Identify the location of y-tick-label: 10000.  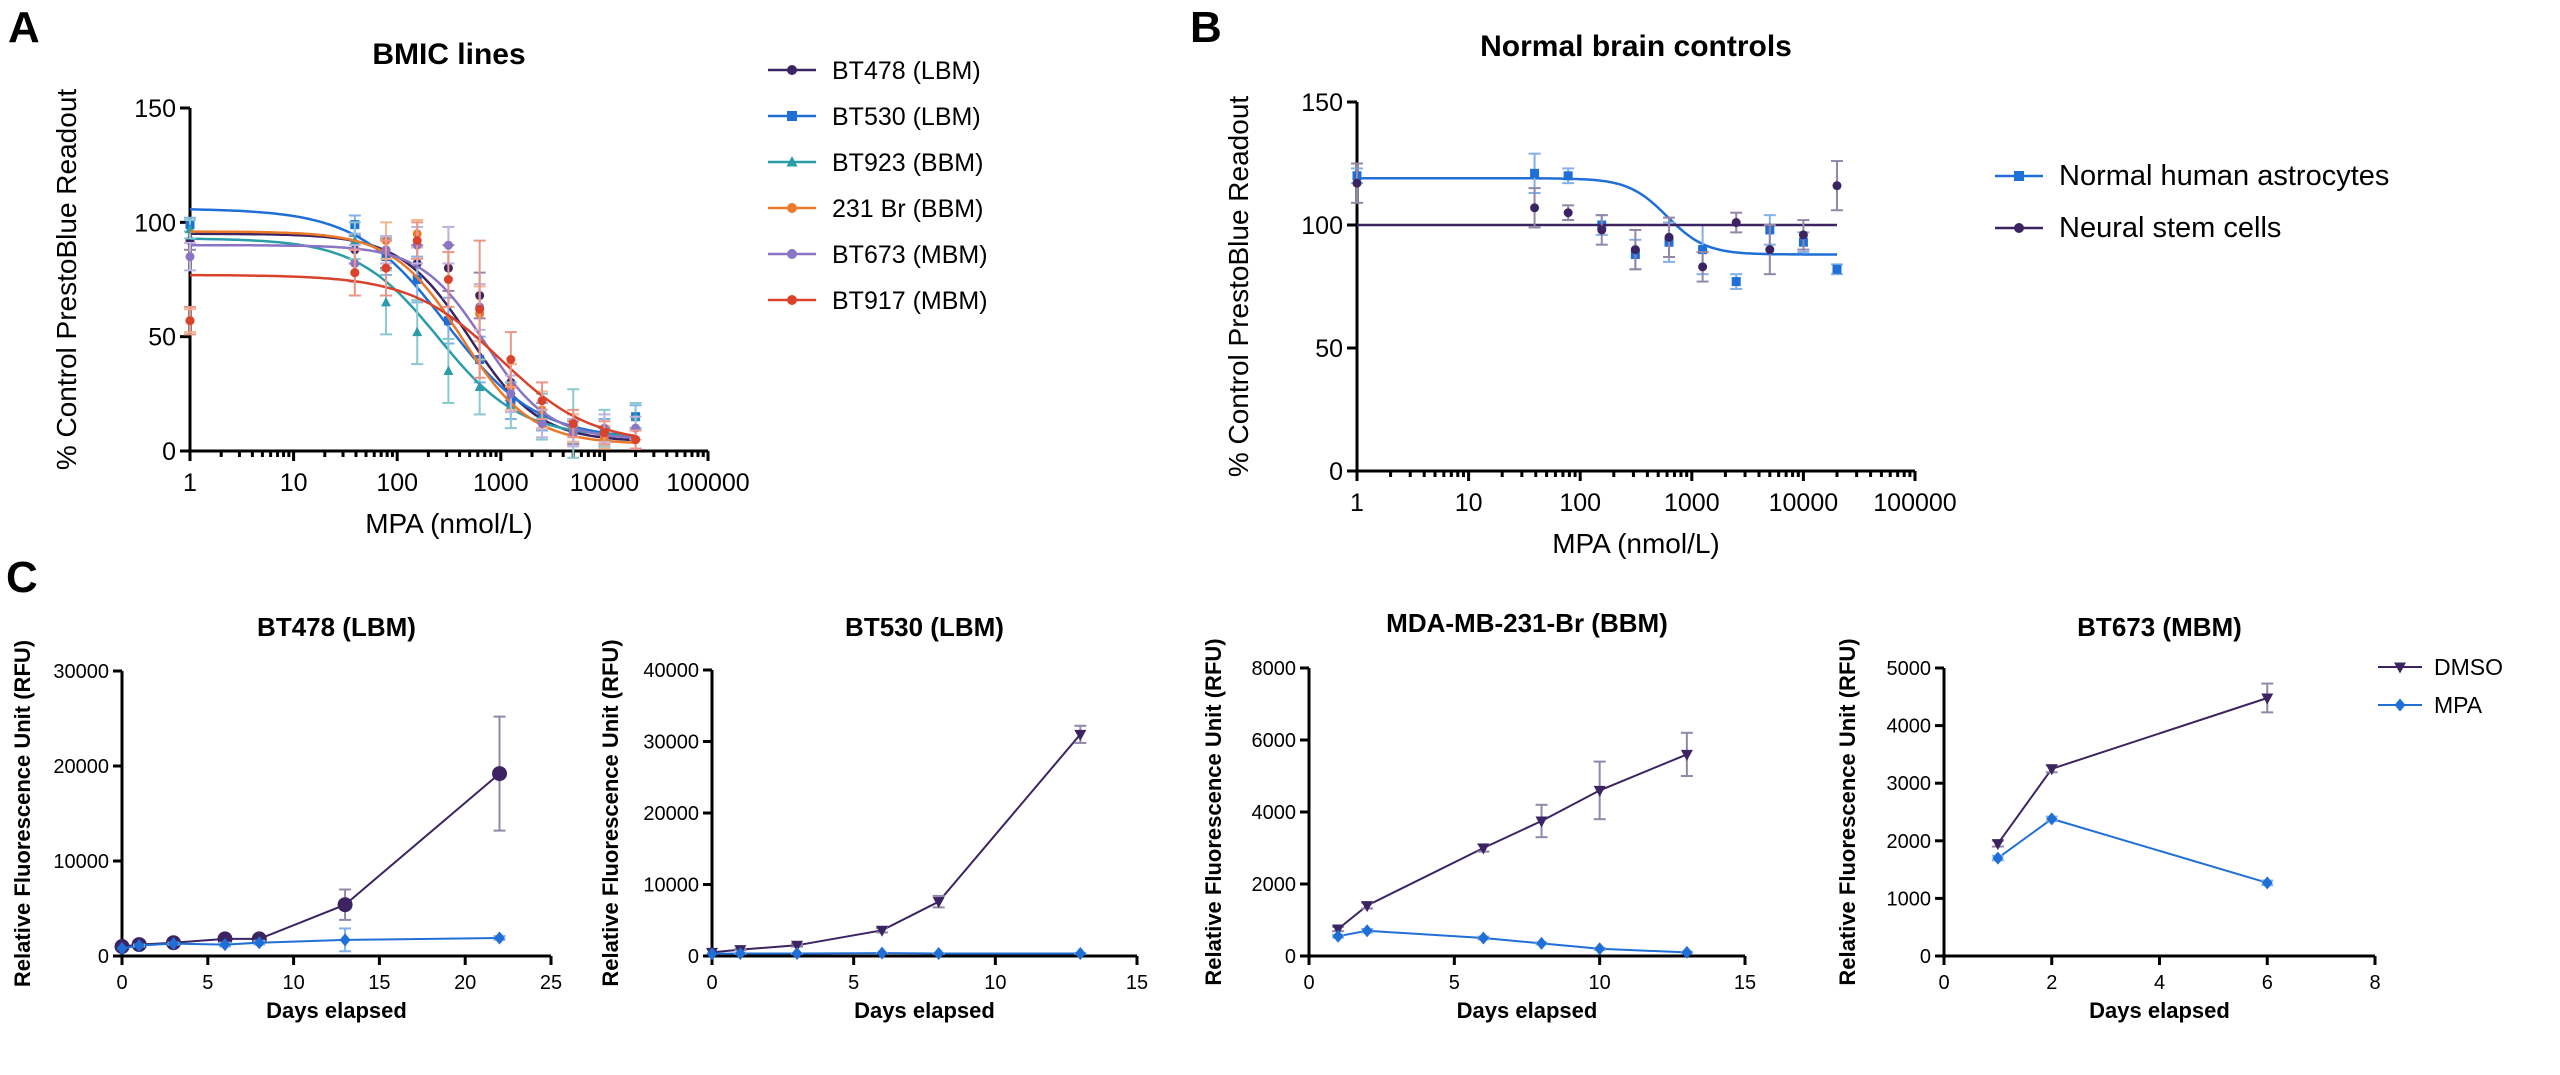
(671, 886).